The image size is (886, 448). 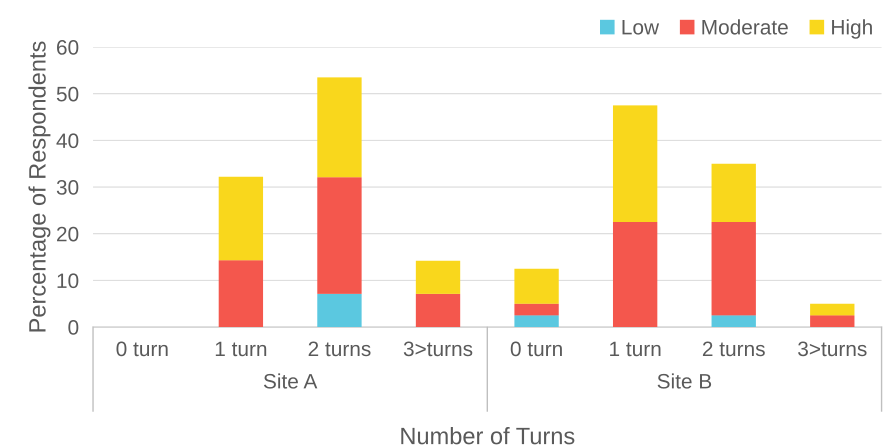 I want to click on legend-label: Low, so click(x=641, y=27).